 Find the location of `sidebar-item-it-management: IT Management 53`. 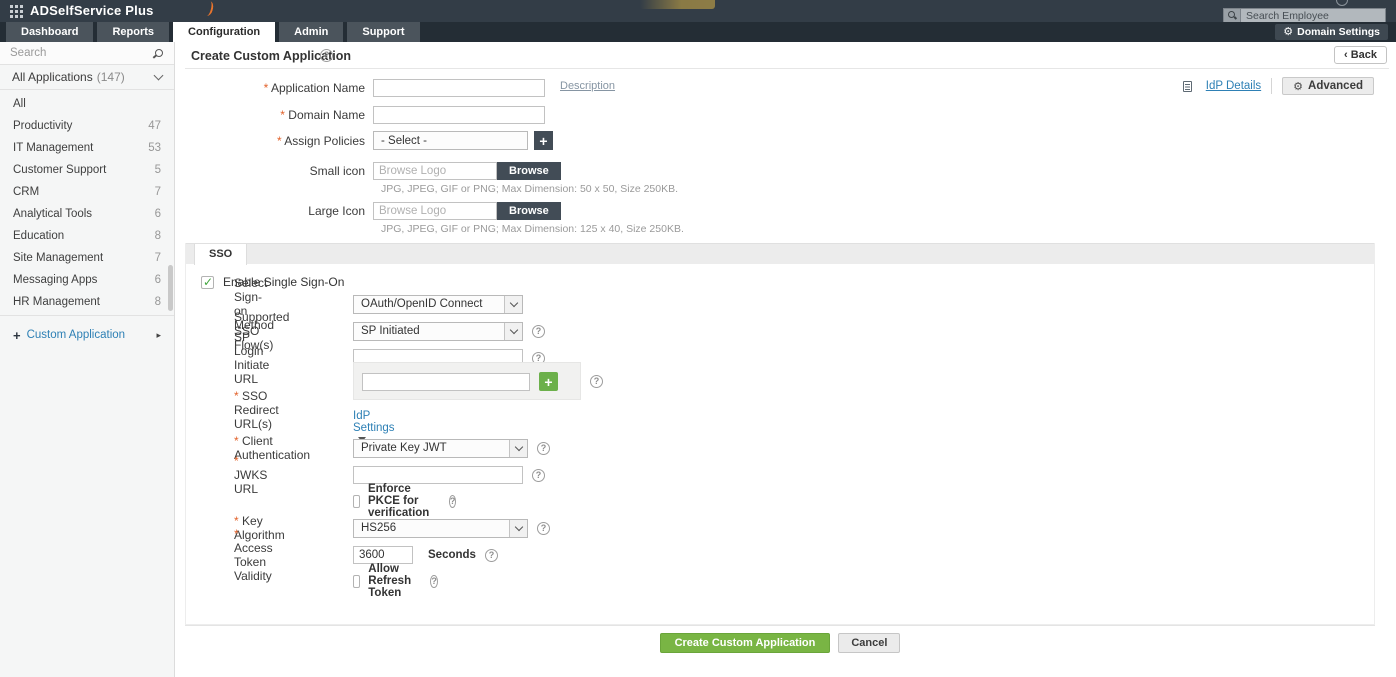

sidebar-item-it-management: IT Management 53 is located at coordinates (87, 148).